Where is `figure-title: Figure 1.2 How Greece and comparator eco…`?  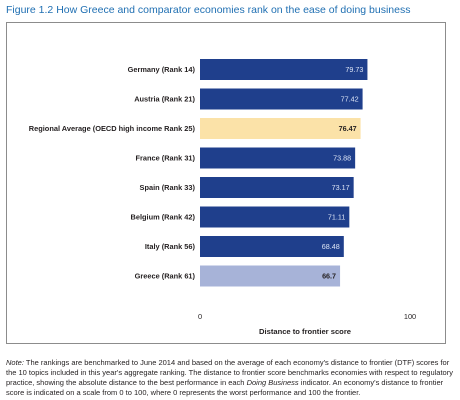 figure-title: Figure 1.2 How Greece and comparator eco… is located at coordinates (208, 10).